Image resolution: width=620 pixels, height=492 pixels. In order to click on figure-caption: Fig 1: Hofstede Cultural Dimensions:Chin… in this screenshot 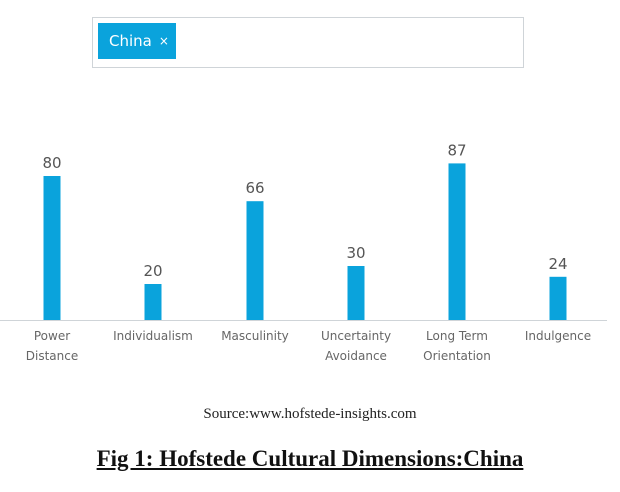, I will do `click(310, 458)`.